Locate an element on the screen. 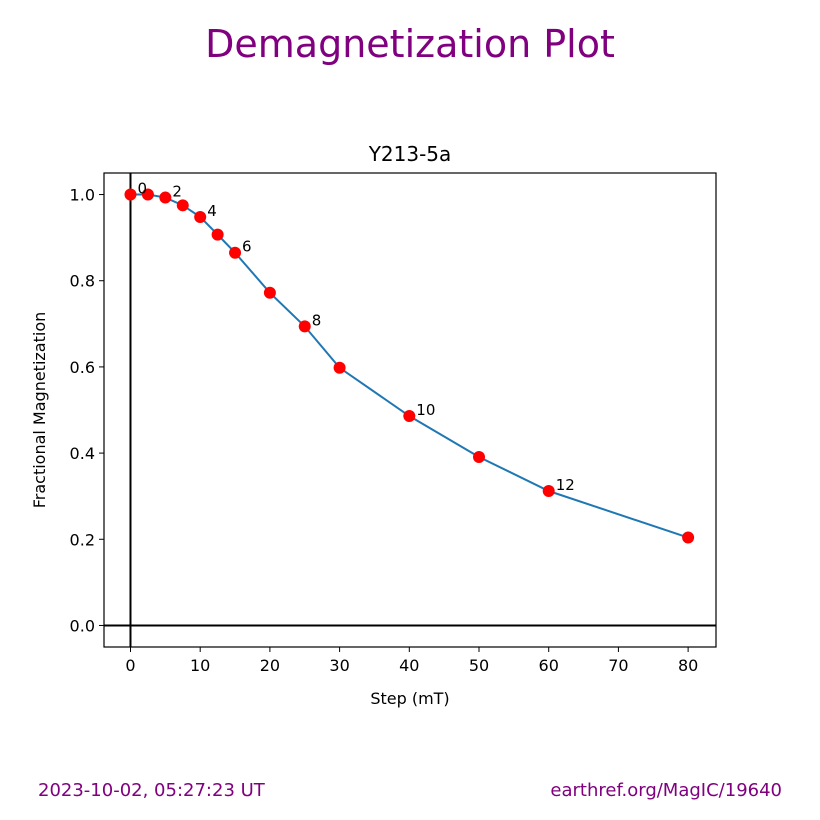  timestamp: 2023-10-02, 05:27:23 UT is located at coordinates (151, 790).